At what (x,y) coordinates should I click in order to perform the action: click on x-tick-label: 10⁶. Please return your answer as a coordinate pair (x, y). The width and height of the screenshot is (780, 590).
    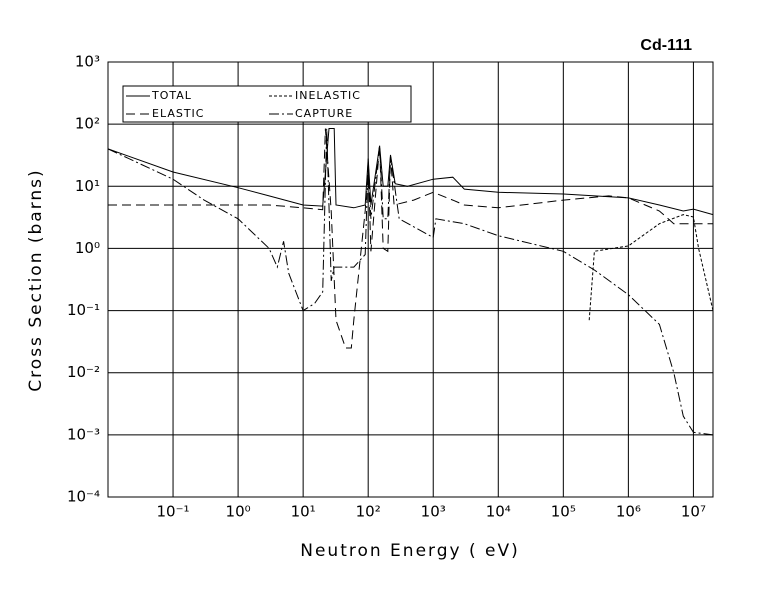
    Looking at the image, I should click on (628, 512).